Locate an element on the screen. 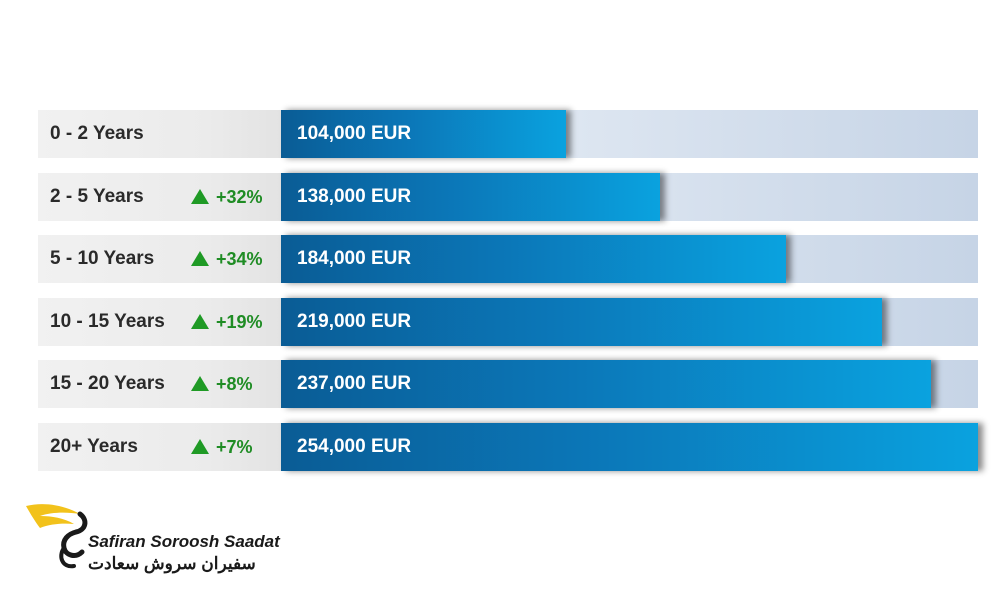 The height and width of the screenshot is (600, 1000). chart-row: 0 - 2 Years 104,000 EUR is located at coordinates (508, 134).